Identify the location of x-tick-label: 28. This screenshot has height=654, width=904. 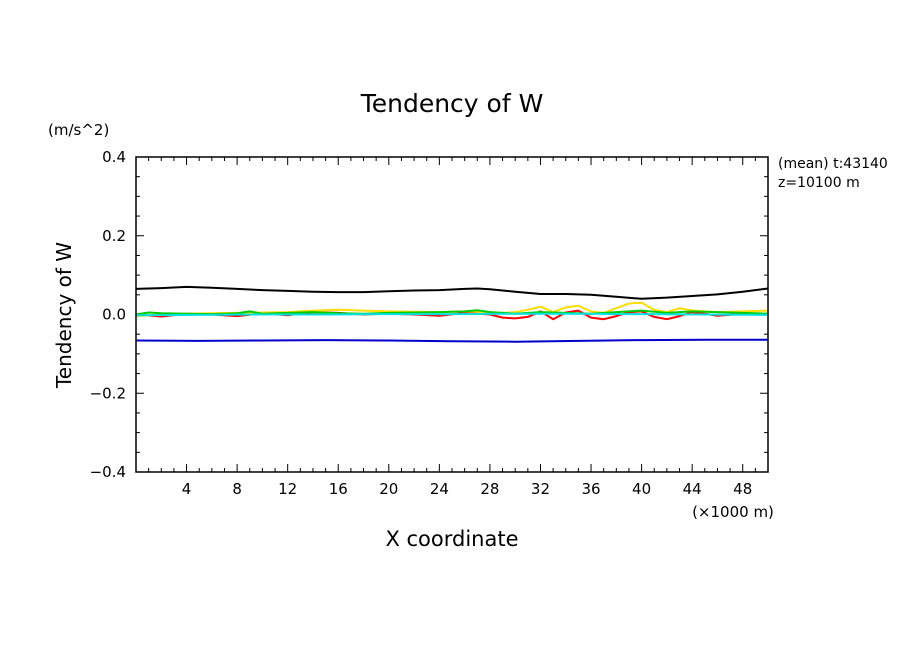
(489, 489).